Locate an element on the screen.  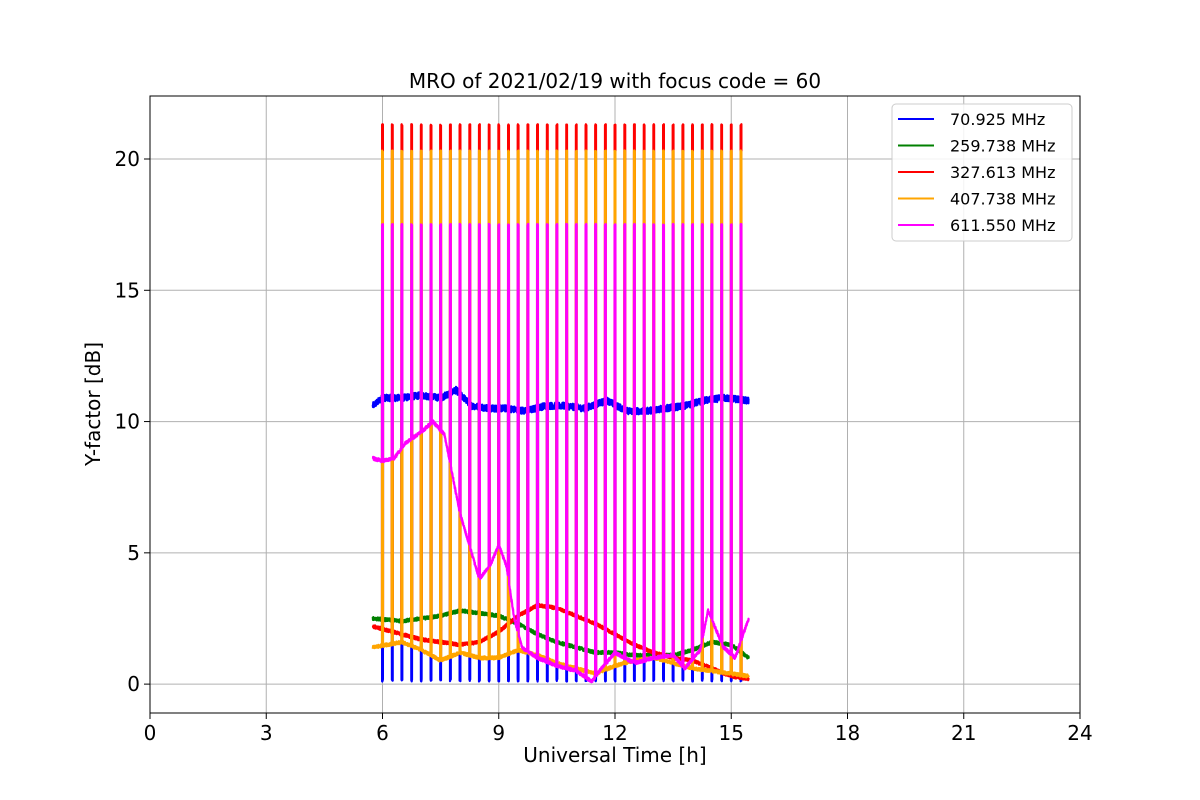
y-tick-label: 0 is located at coordinates (133, 684).